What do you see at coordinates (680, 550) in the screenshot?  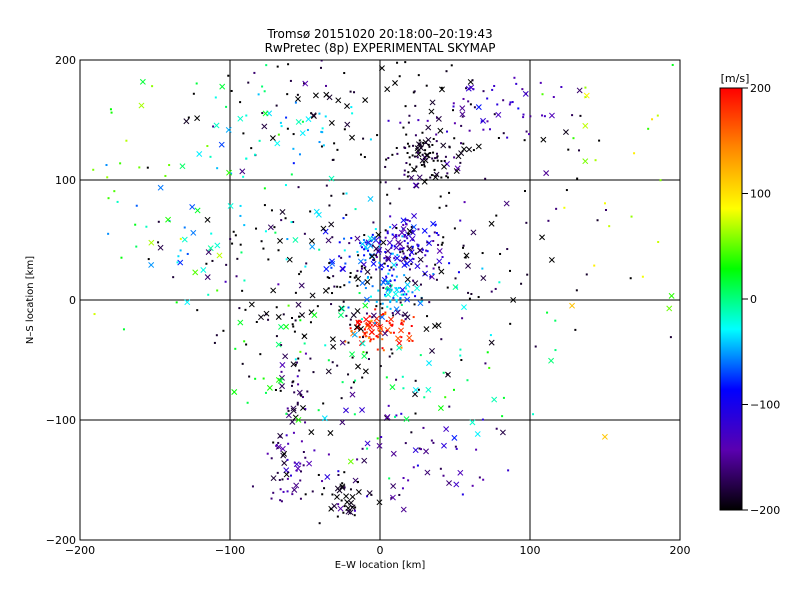 I see `x-tick-label: 200` at bounding box center [680, 550].